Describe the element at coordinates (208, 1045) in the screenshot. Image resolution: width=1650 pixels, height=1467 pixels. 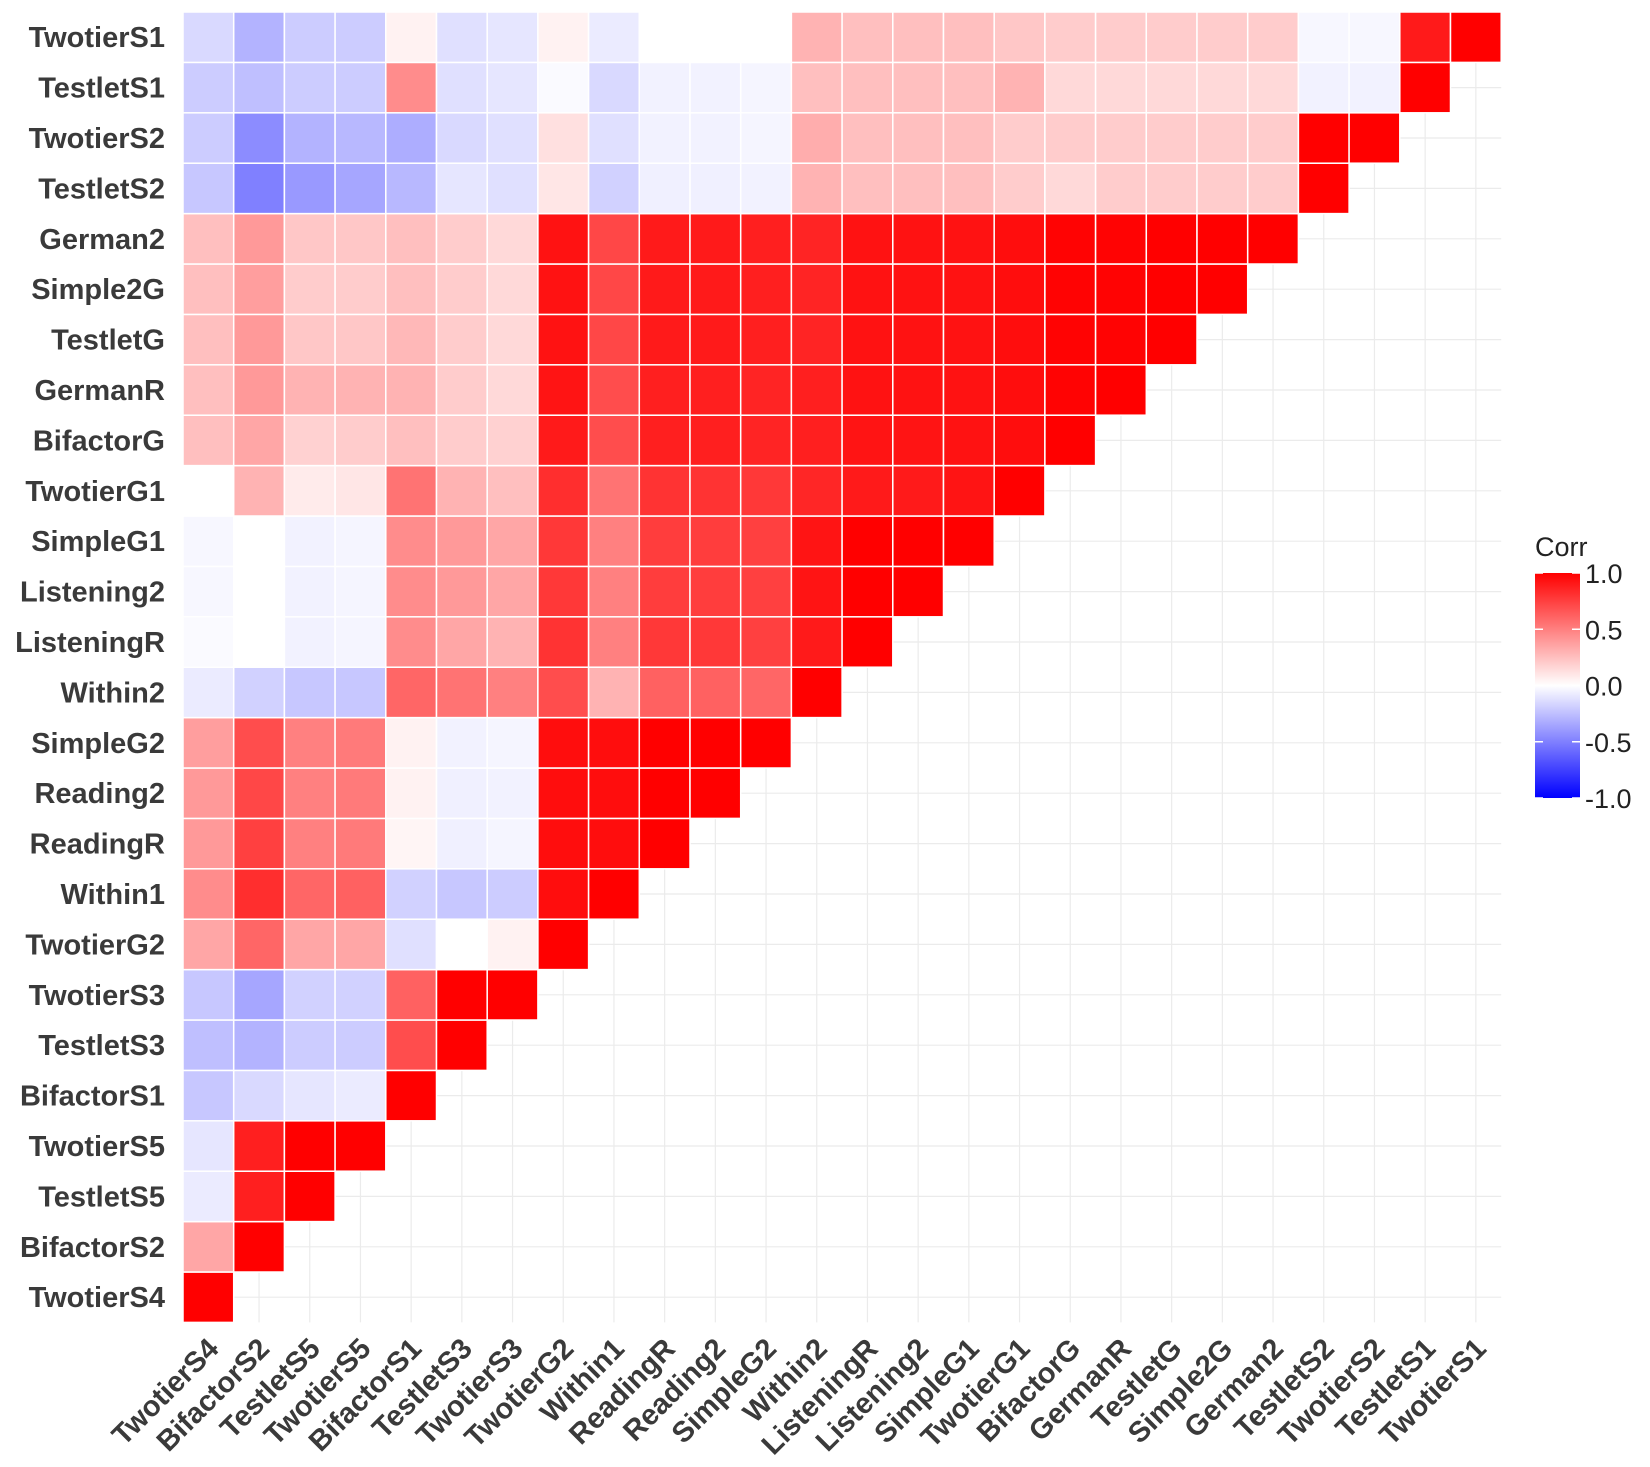
I see `heatmap-cell-TestletS3-TwotierS4` at that location.